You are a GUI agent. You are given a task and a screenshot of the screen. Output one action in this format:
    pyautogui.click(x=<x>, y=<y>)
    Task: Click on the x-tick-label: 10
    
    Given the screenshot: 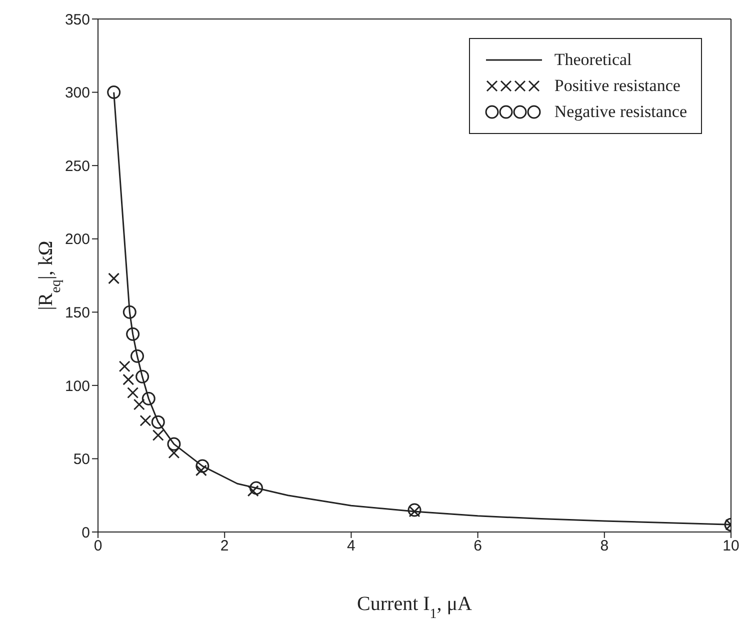 What is the action you would take?
    pyautogui.click(x=731, y=546)
    